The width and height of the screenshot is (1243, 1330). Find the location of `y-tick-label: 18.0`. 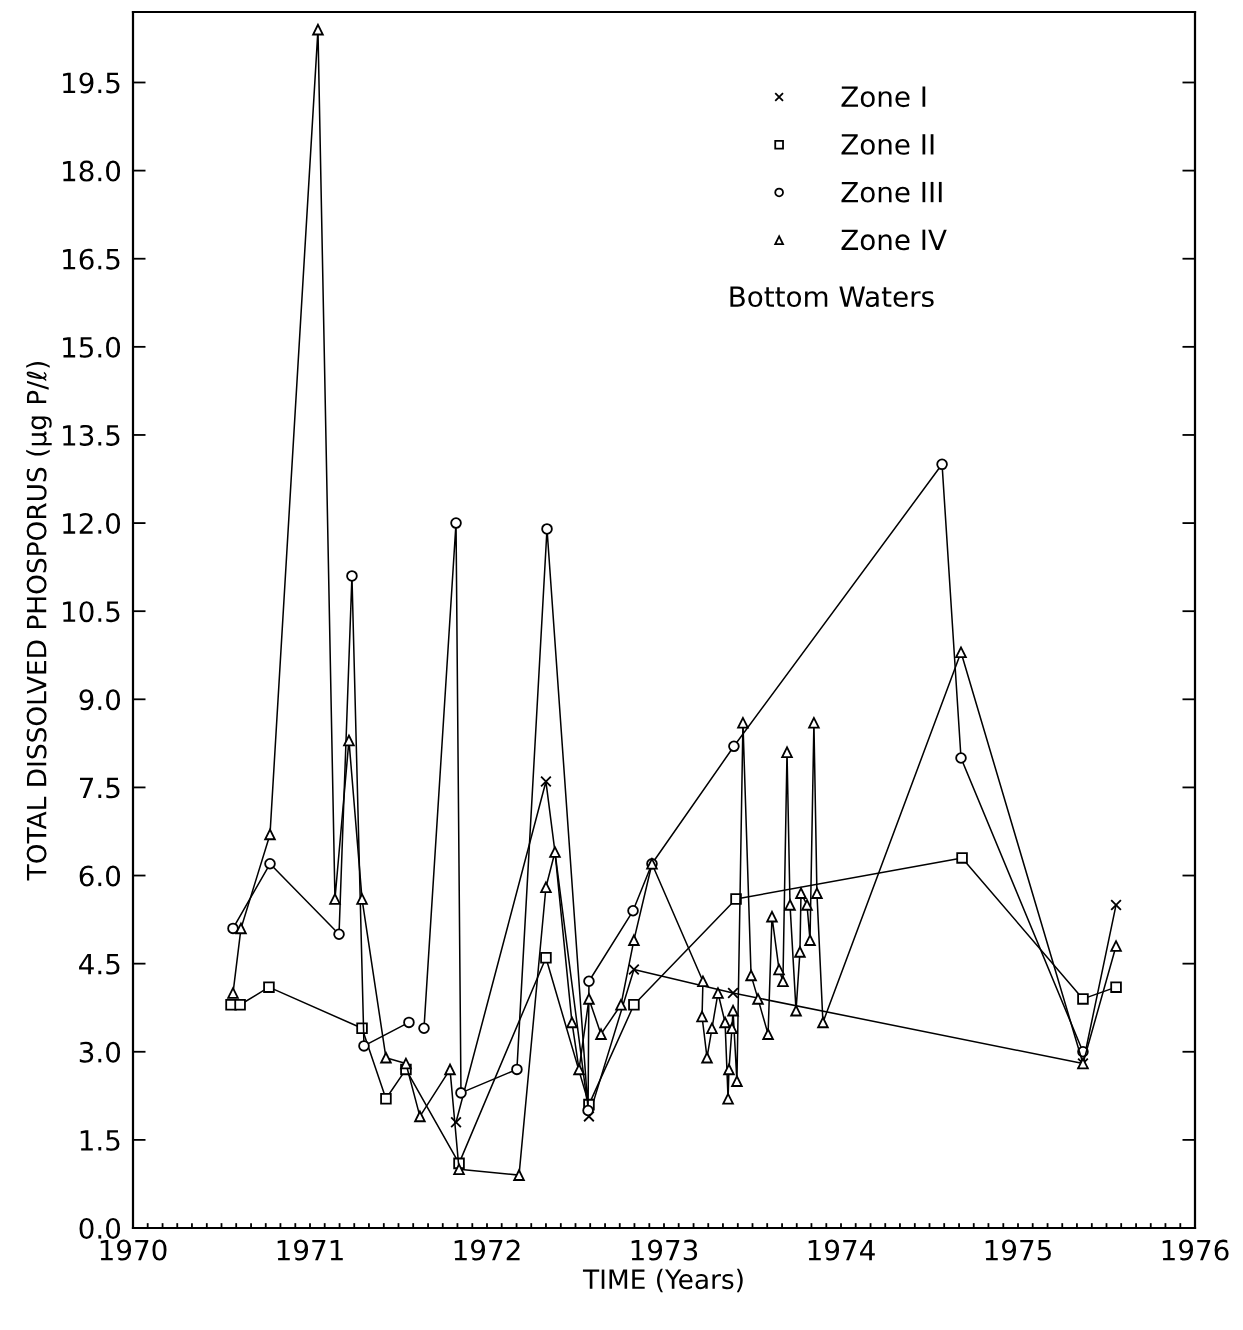

y-tick-label: 18.0 is located at coordinates (92, 171).